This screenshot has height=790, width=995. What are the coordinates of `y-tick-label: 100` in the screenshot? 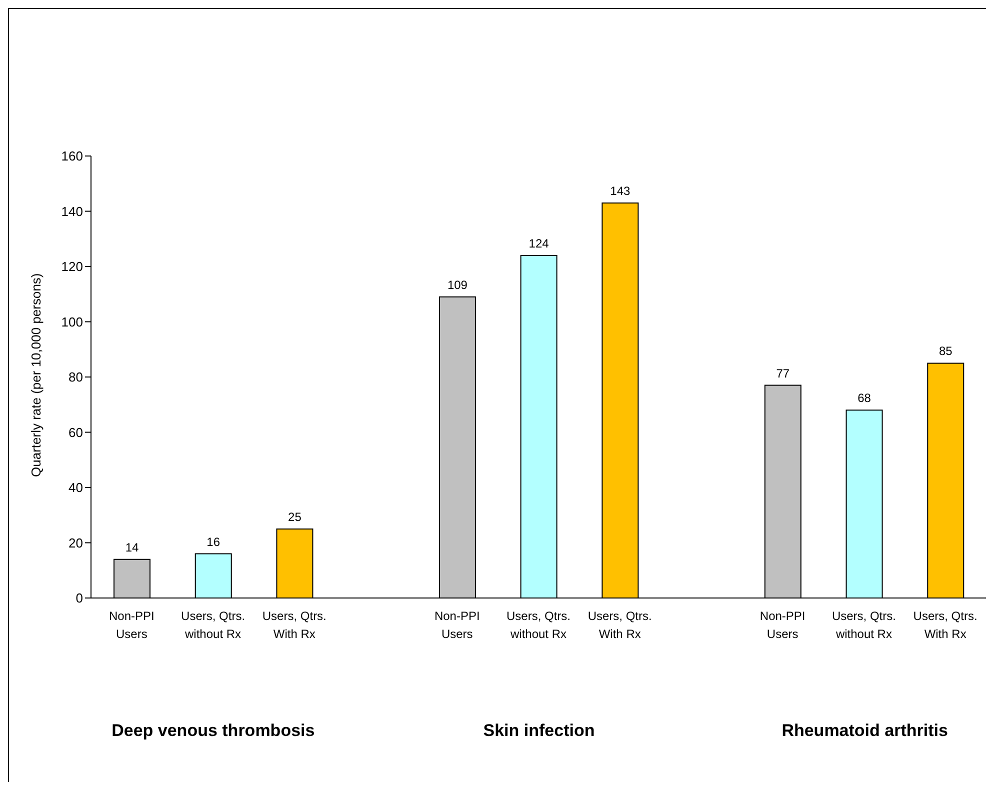 It's located at (72, 322).